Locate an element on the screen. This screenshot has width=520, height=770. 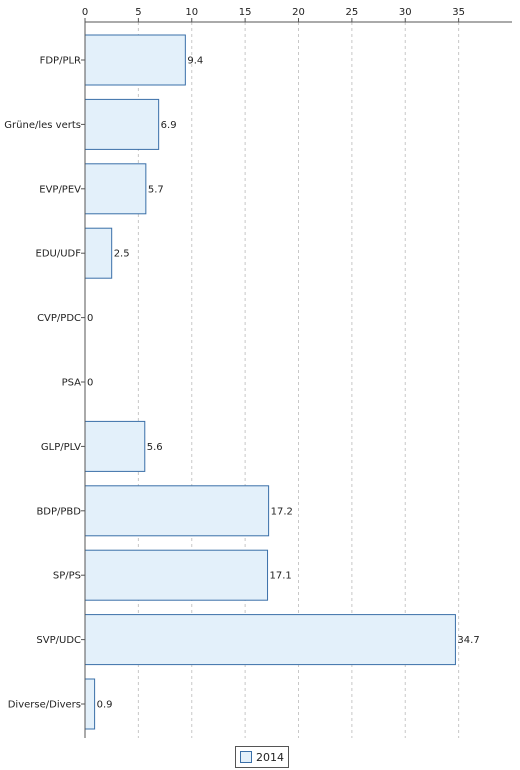
data-label: 17.1 is located at coordinates (281, 576).